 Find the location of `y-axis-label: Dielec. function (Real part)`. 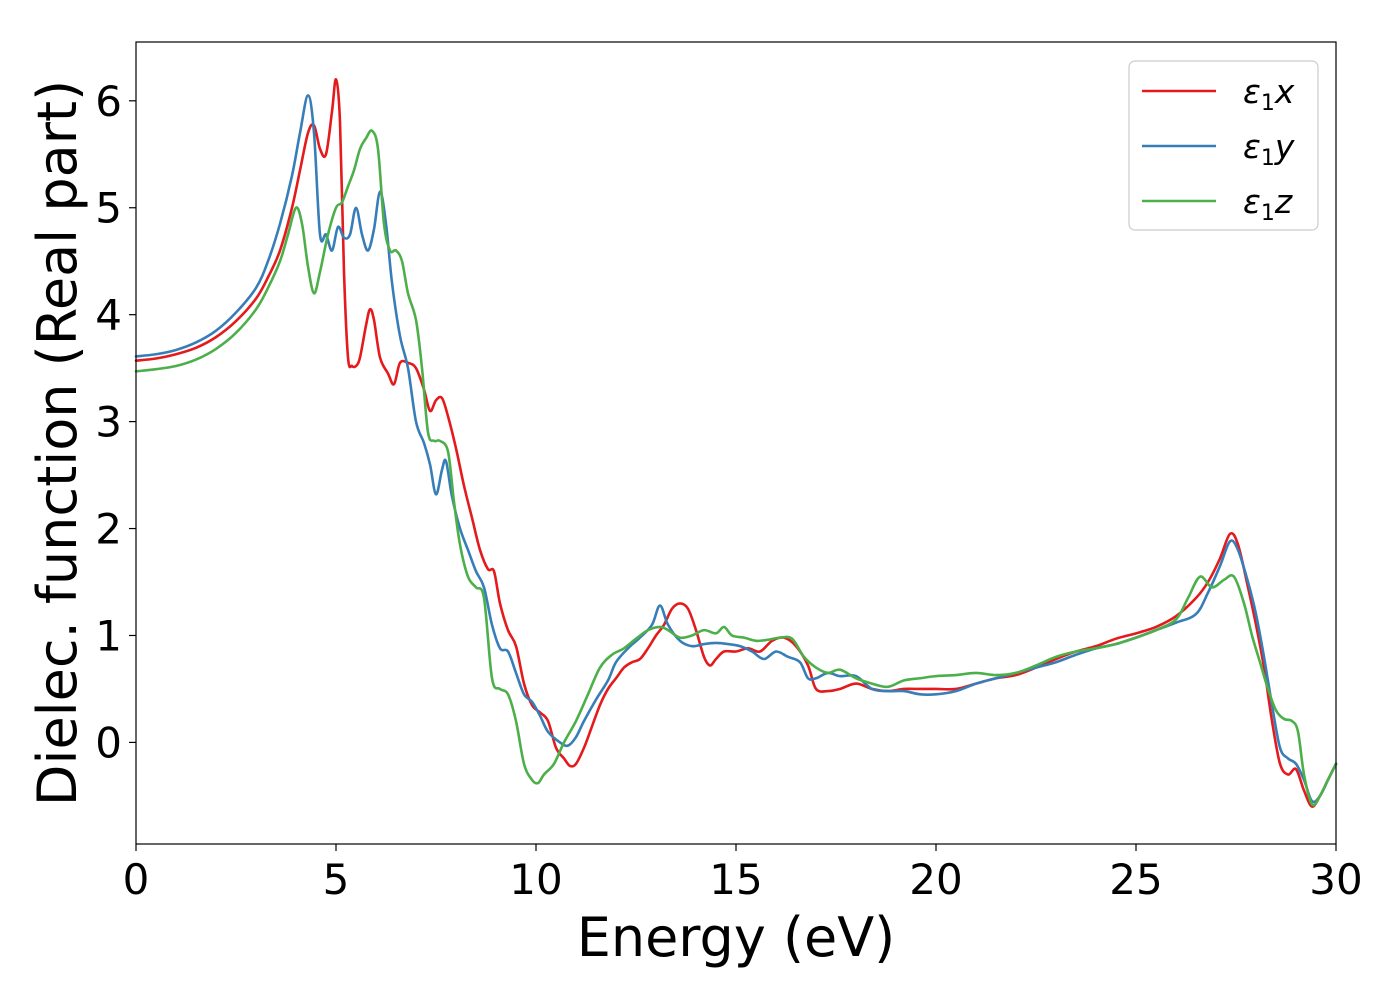

y-axis-label: Dielec. function (Real part) is located at coordinates (57, 443).